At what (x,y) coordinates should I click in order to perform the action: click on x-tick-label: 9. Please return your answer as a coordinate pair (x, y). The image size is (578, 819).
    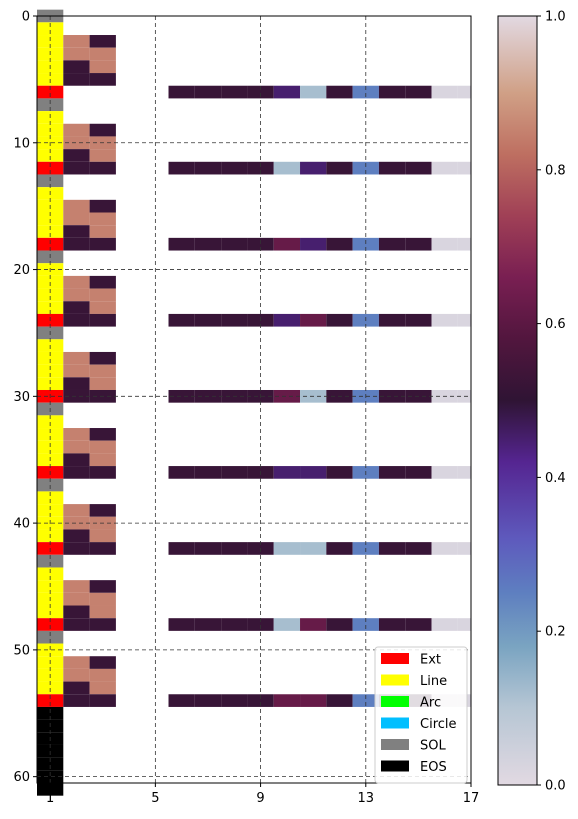
    Looking at the image, I should click on (260, 798).